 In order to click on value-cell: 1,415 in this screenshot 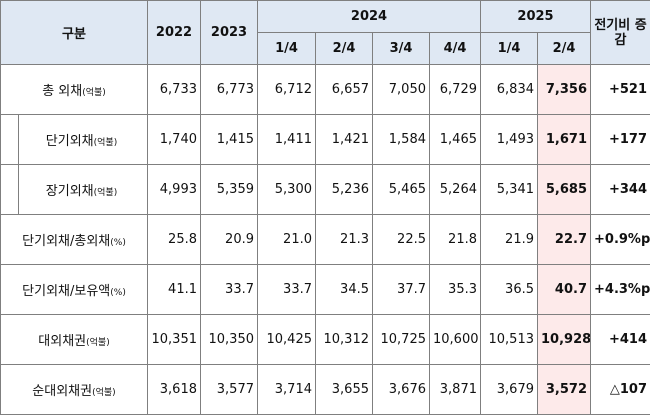, I will do `click(229, 140)`.